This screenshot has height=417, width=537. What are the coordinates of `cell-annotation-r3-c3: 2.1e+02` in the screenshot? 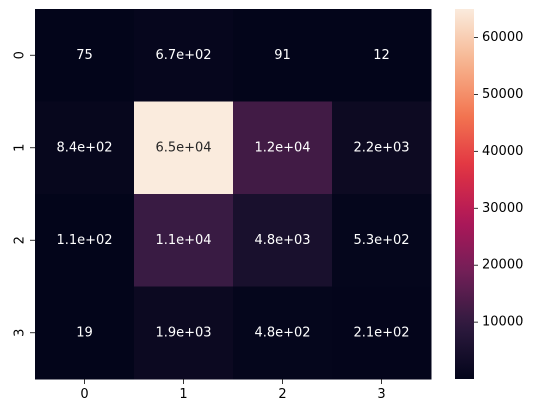 It's located at (381, 332).